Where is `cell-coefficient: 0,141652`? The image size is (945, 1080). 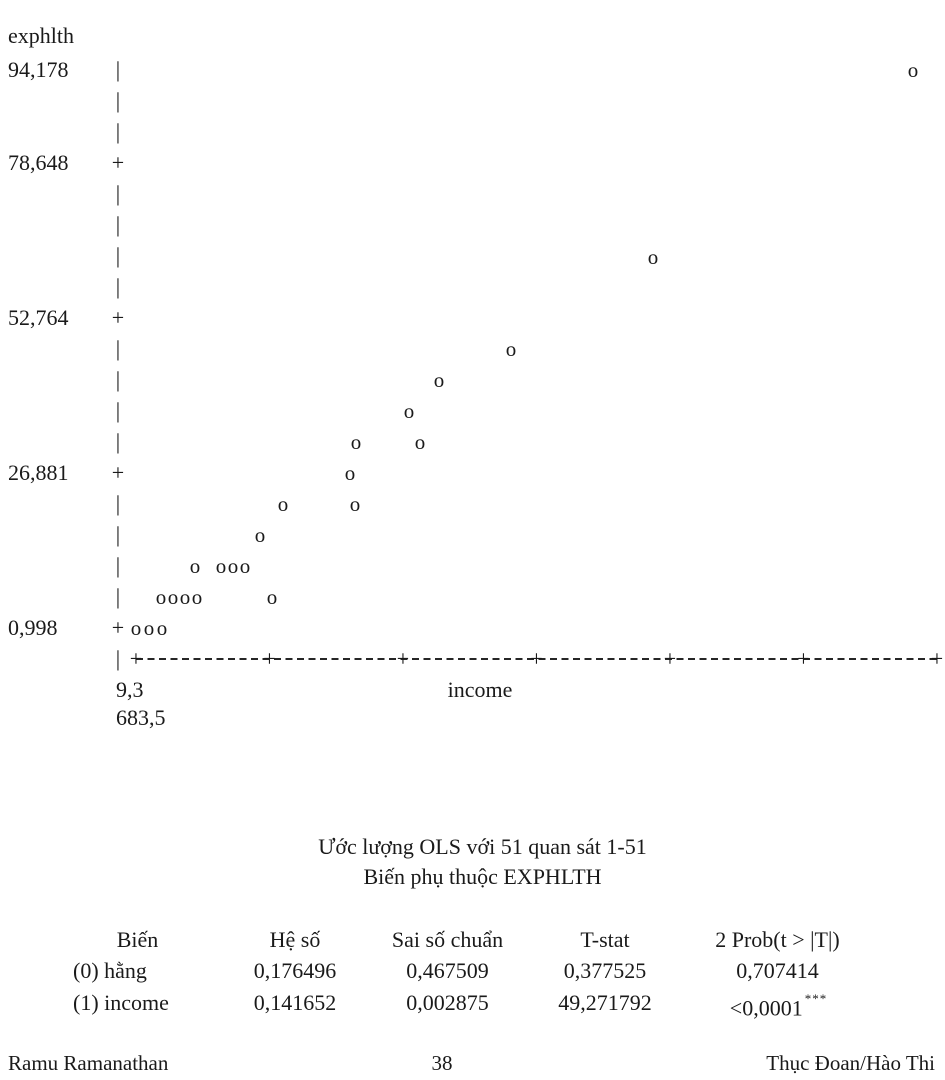
cell-coefficient: 0,141652 is located at coordinates (295, 1002).